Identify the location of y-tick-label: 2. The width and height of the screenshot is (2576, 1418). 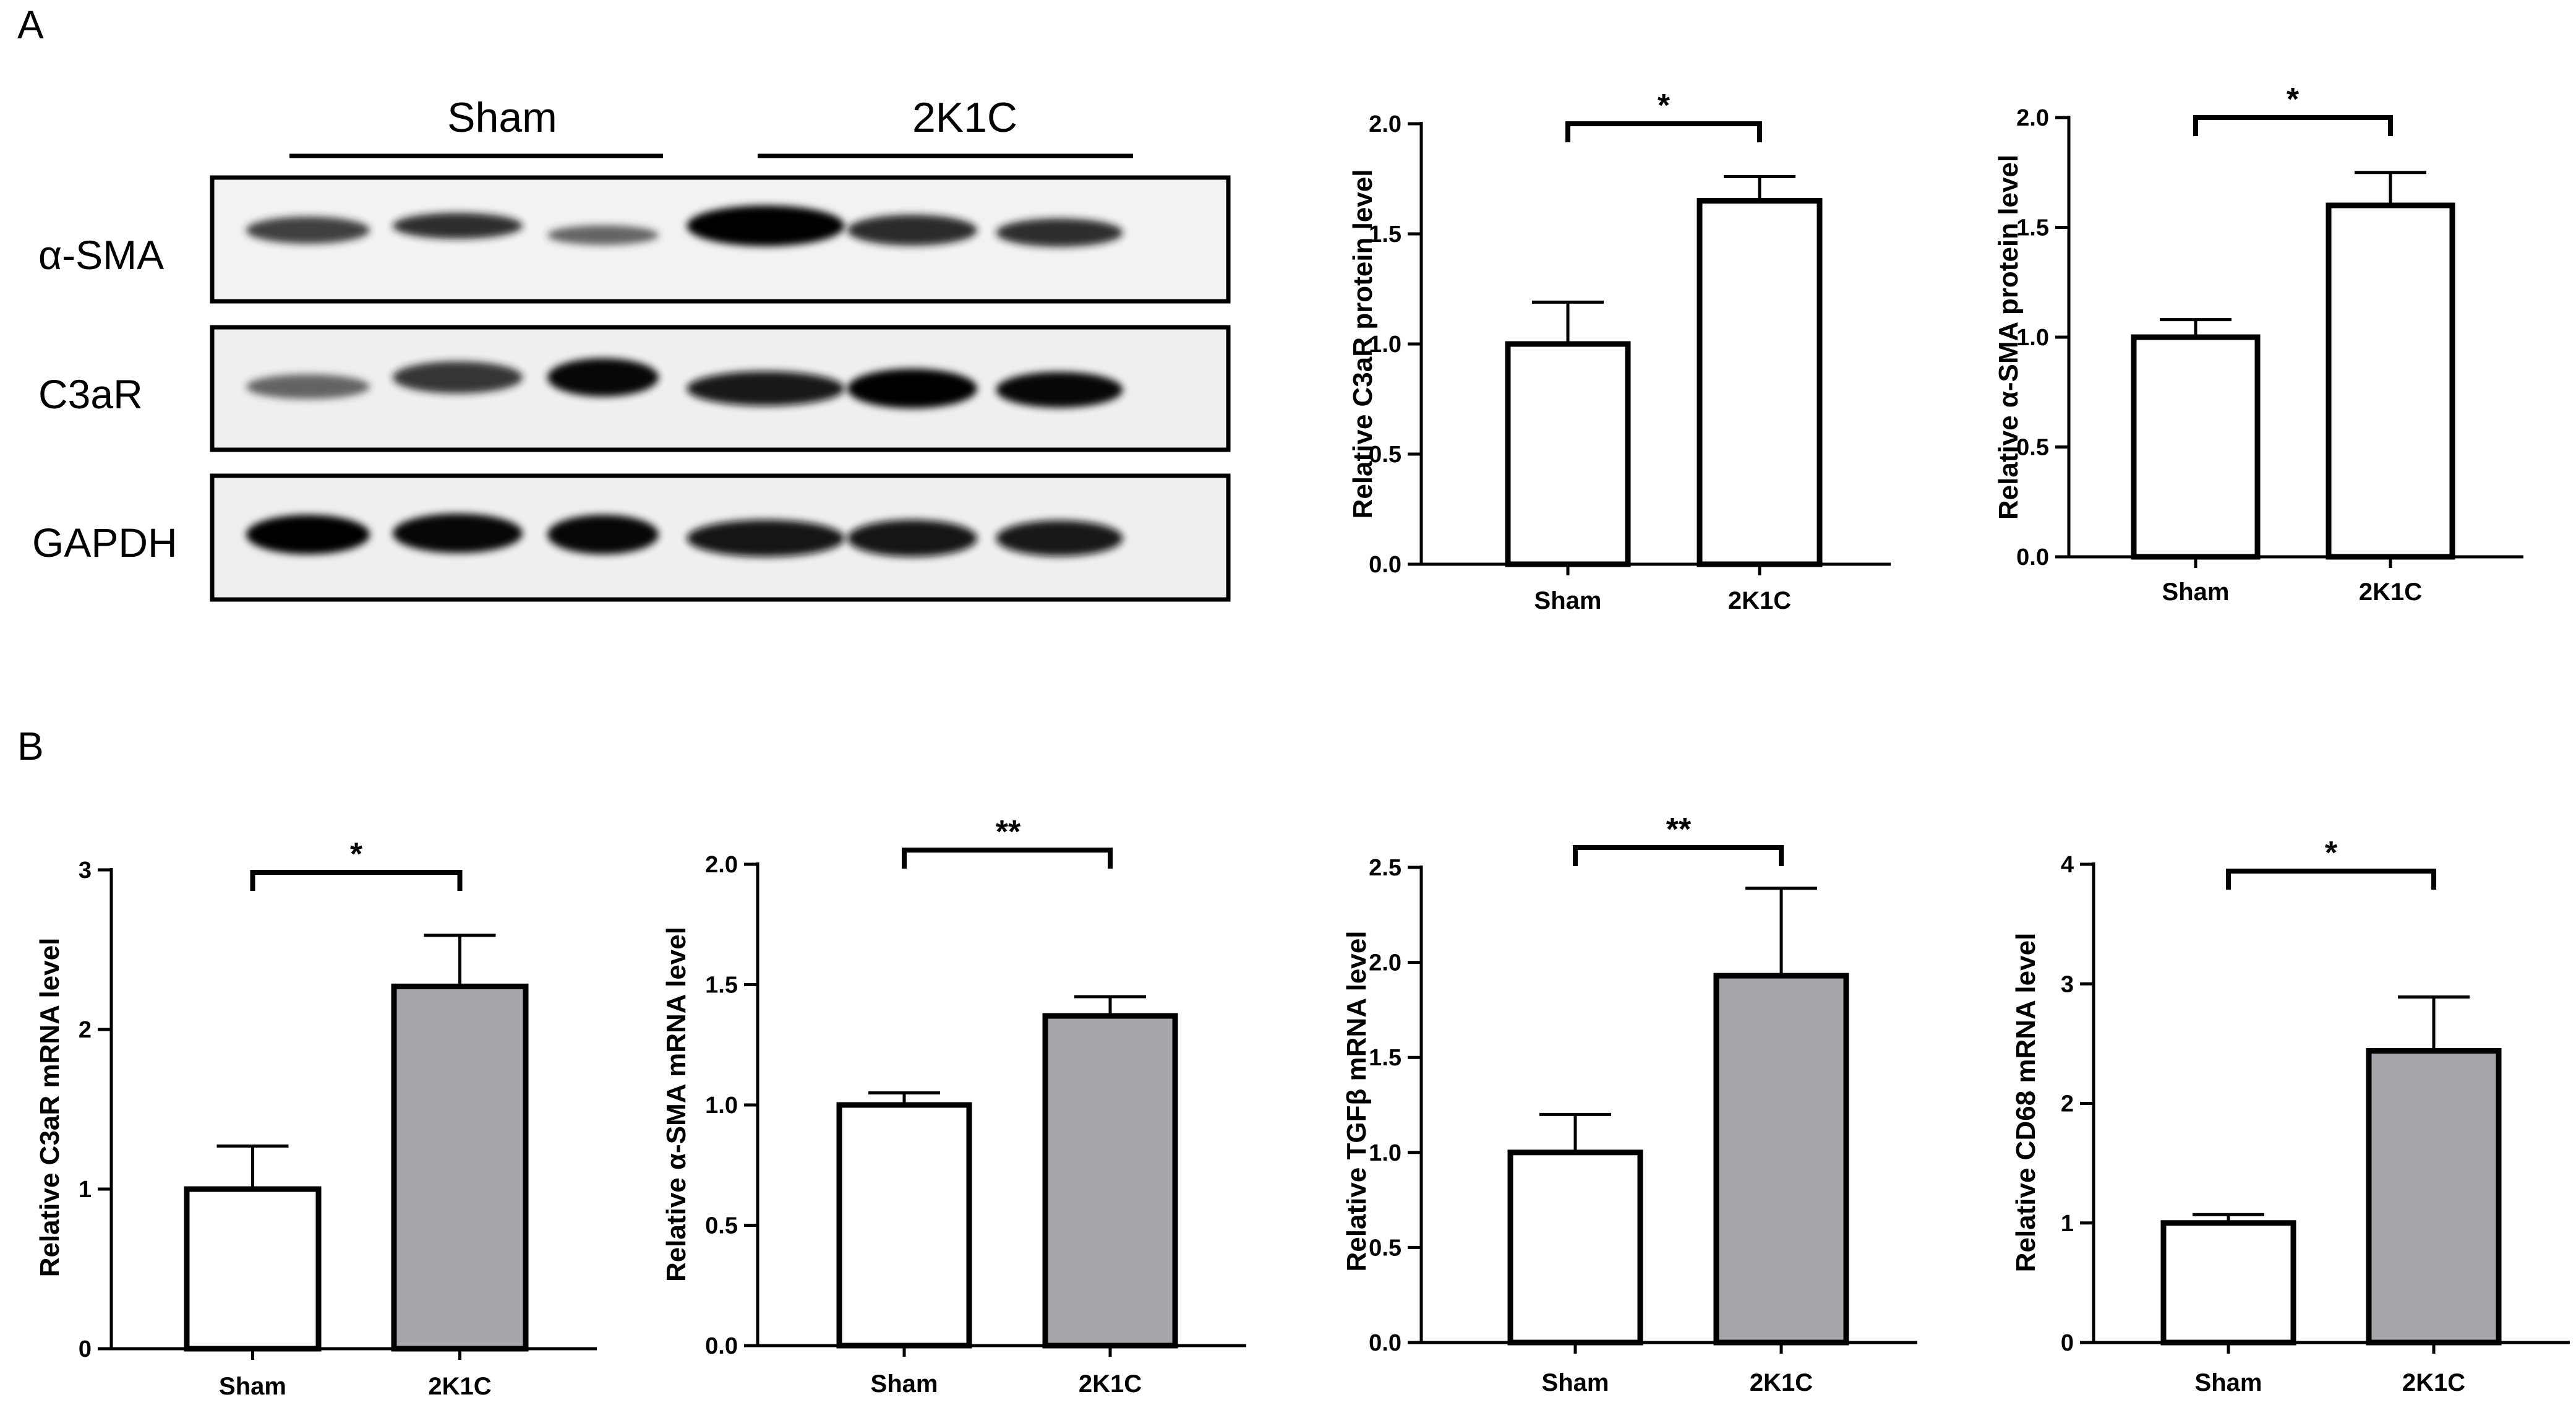
(2067, 1104).